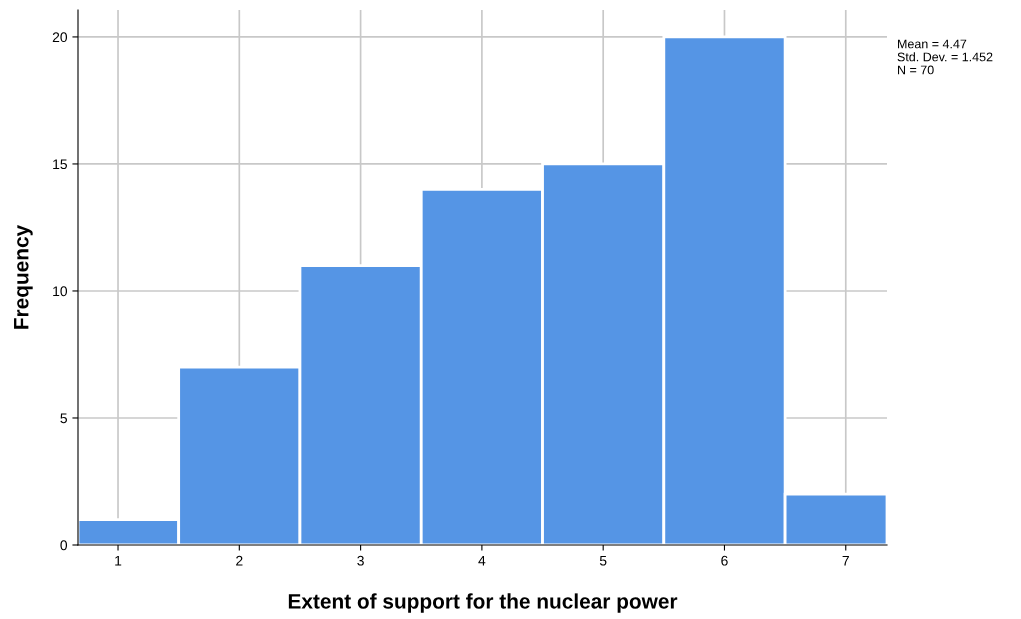 Image resolution: width=1021 pixels, height=619 pixels. What do you see at coordinates (60, 291) in the screenshot?
I see `y-tick-label: 10` at bounding box center [60, 291].